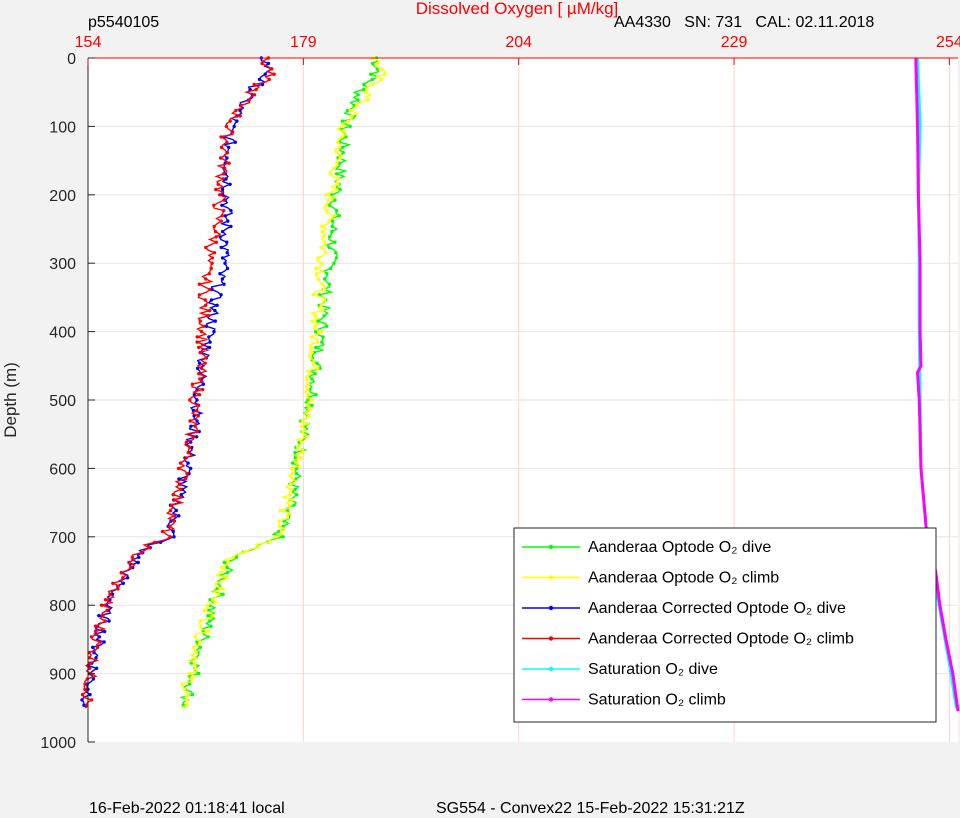 This screenshot has height=818, width=960. What do you see at coordinates (551, 699) in the screenshot?
I see `legend-marker` at bounding box center [551, 699].